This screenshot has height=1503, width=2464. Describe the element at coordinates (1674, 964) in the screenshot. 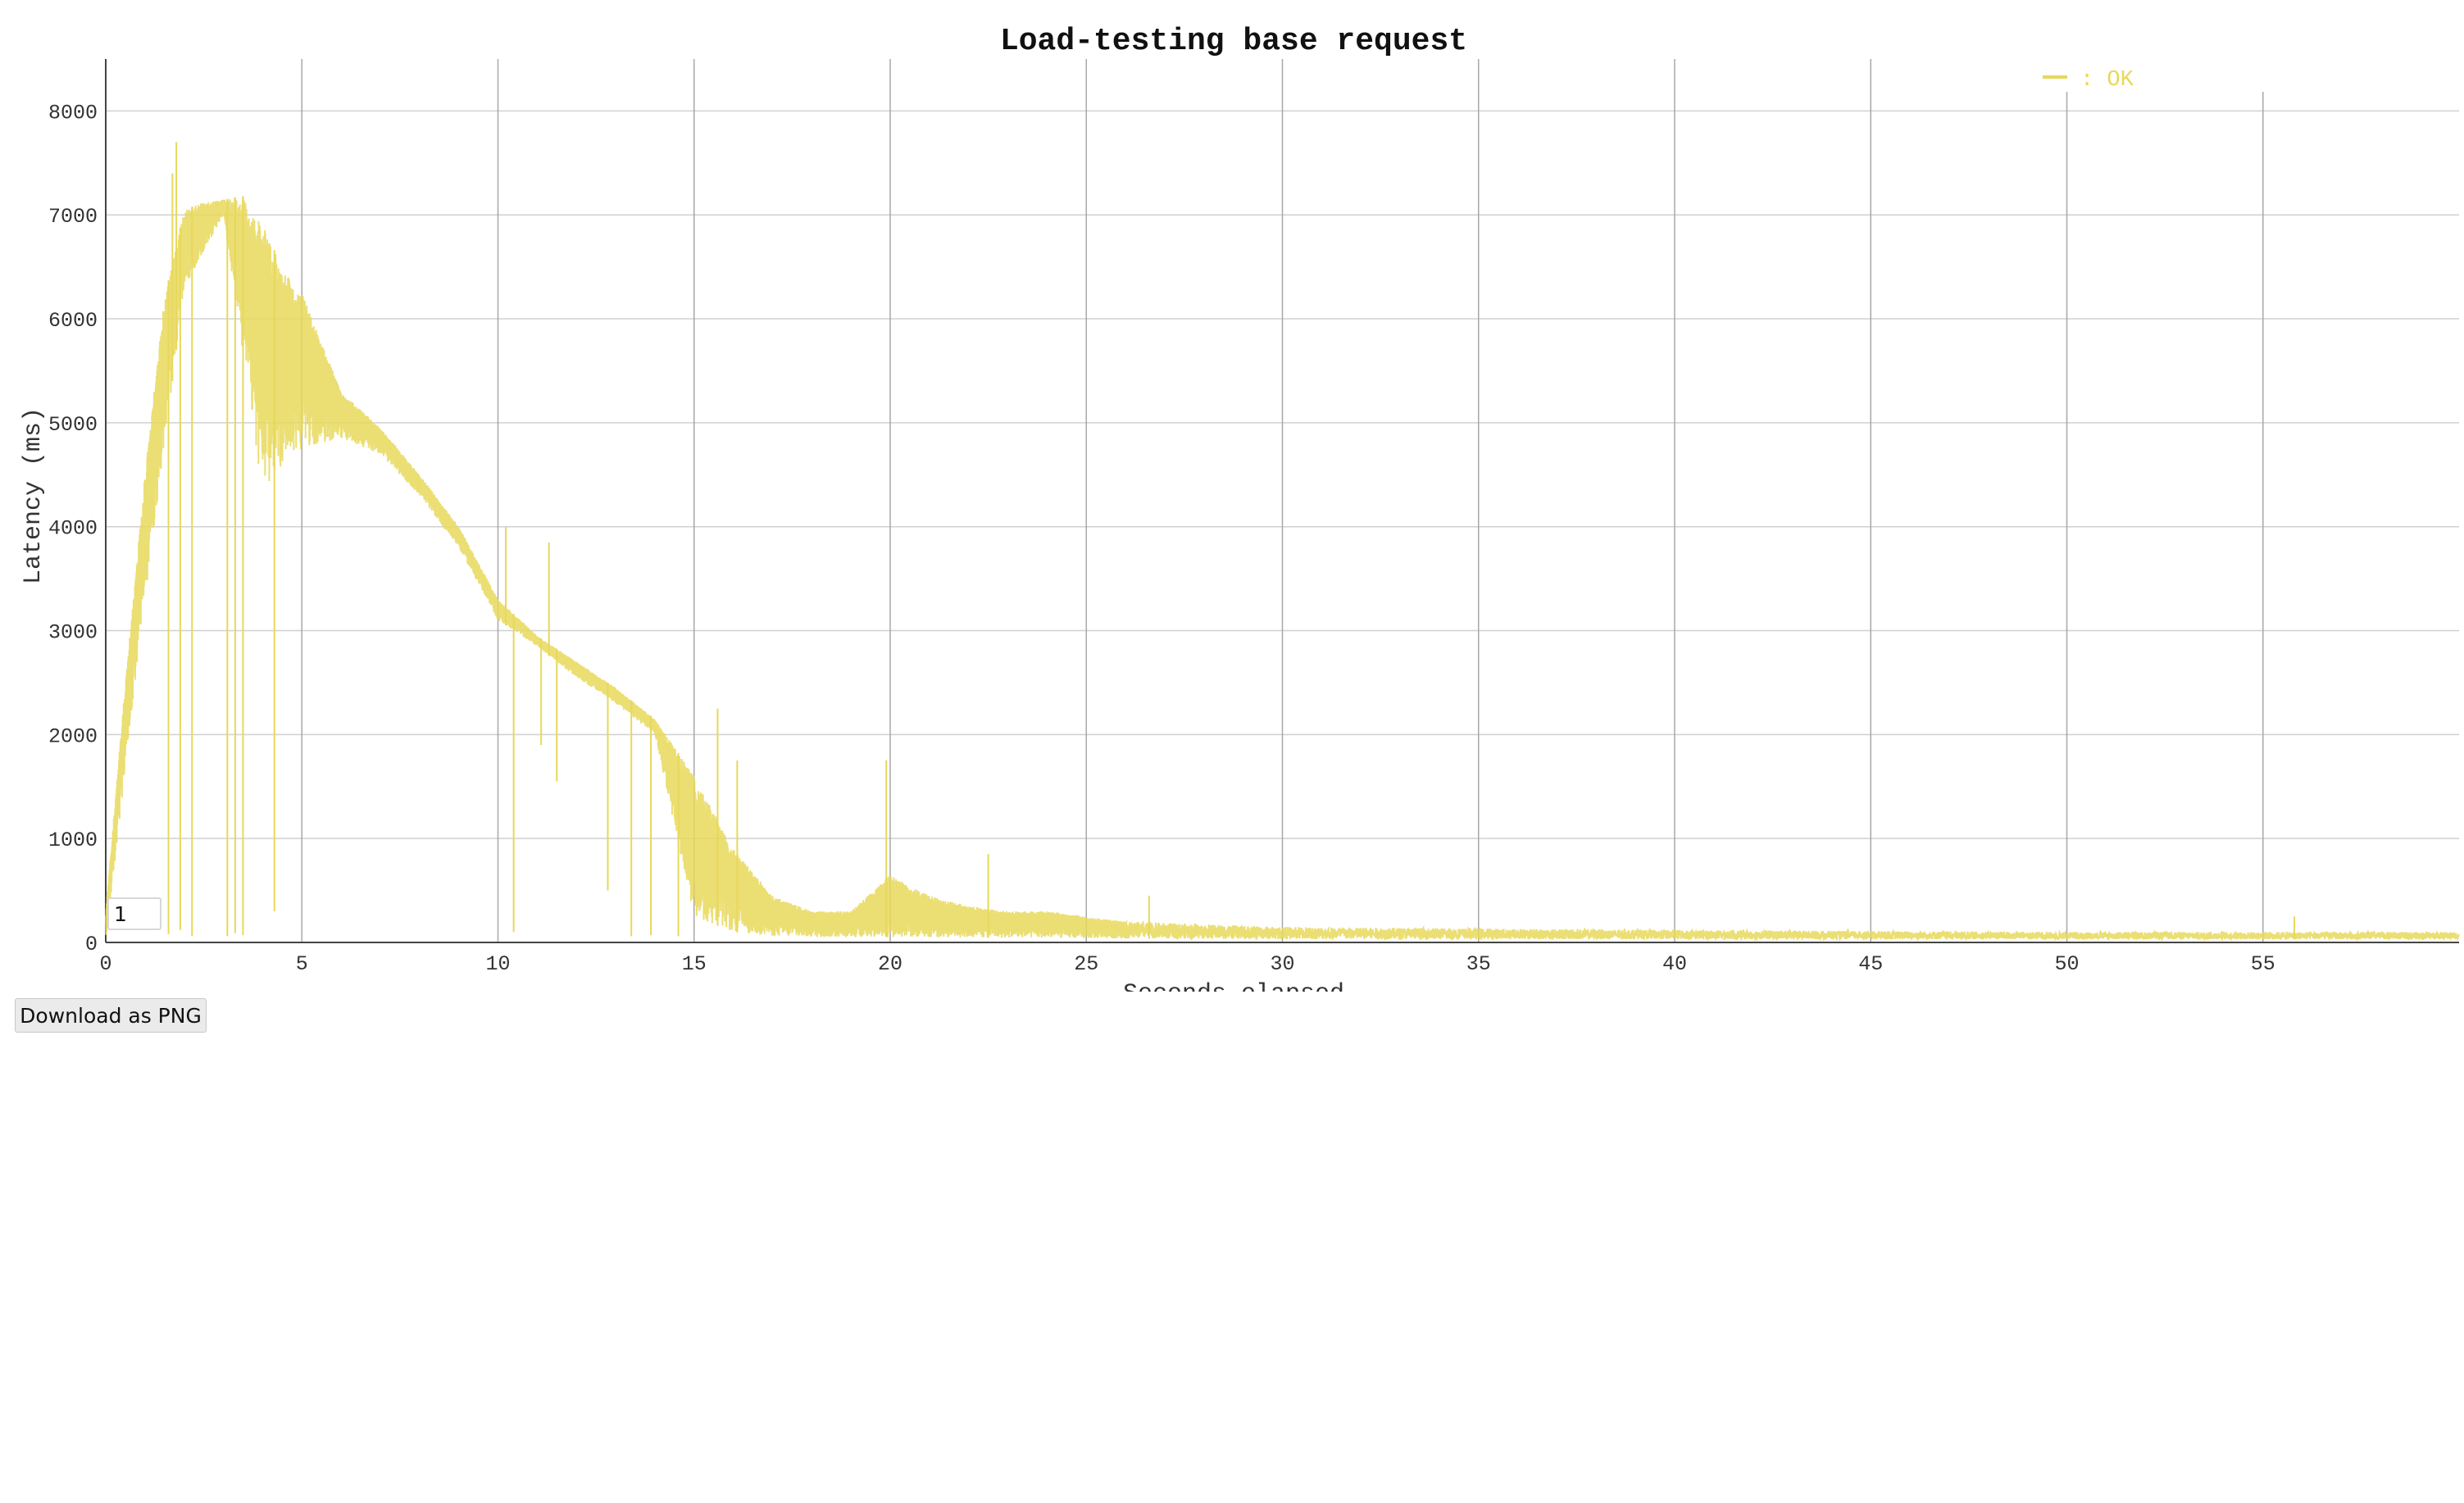

I see `x-tick-label: 40` at that location.